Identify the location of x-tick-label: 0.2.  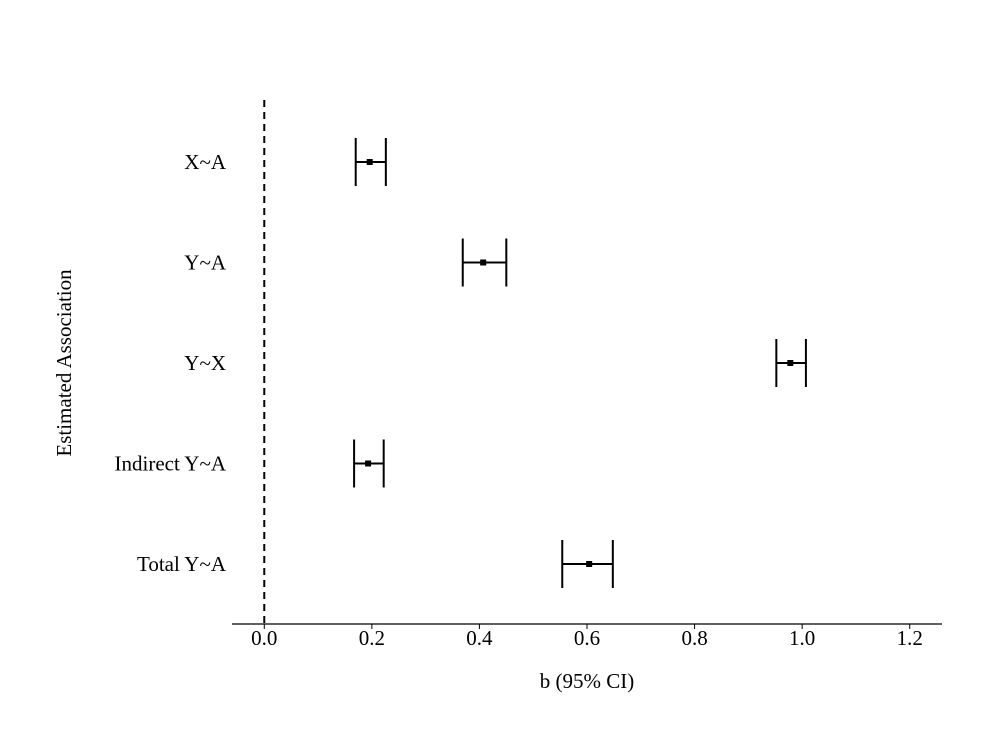
(372, 638).